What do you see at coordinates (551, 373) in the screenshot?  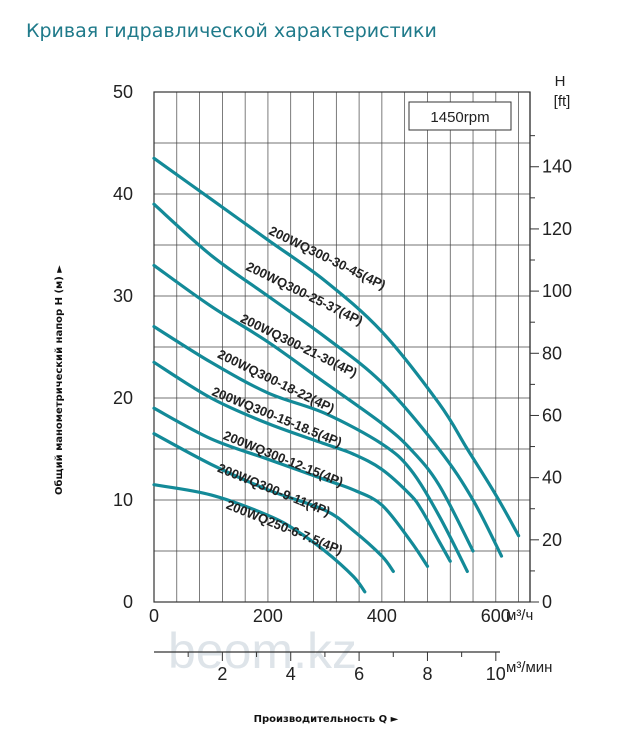 I see `y2-axis-ticks: 0 20 40 60 80 100 120 140` at bounding box center [551, 373].